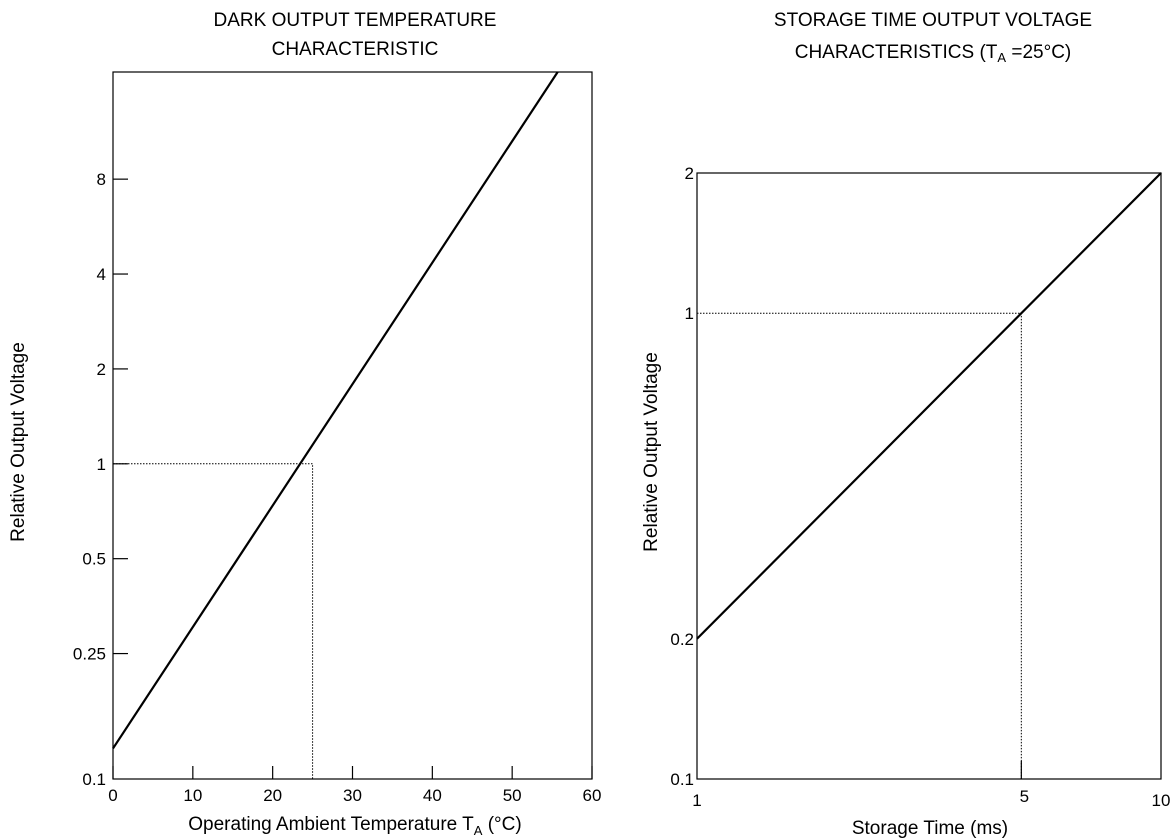  I want to click on chart1-x-tick-label: 20, so click(272, 795).